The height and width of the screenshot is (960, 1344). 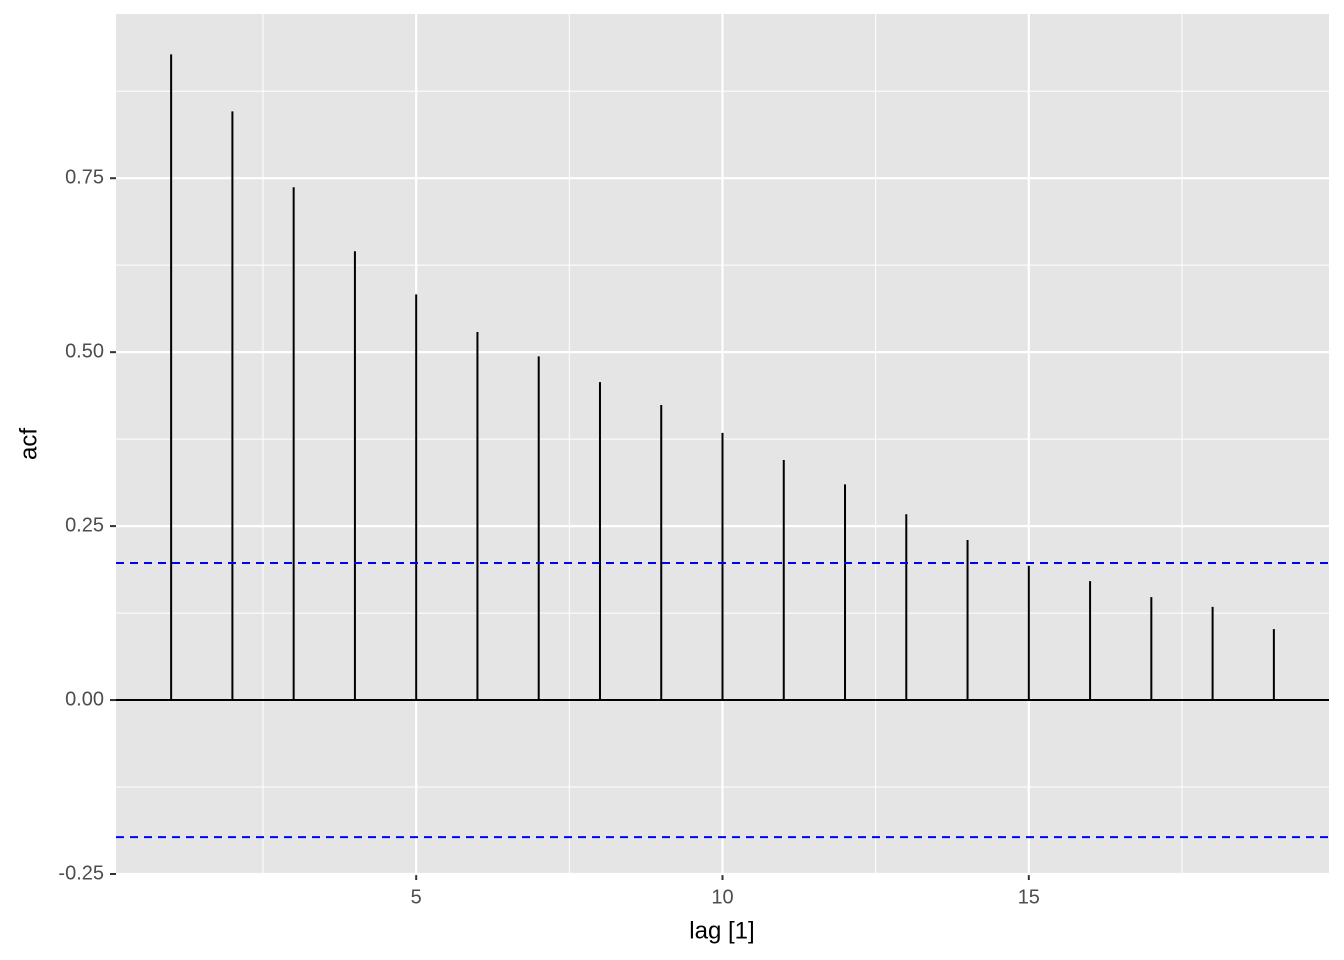 What do you see at coordinates (416, 897) in the screenshot?
I see `x-tick-label: 5` at bounding box center [416, 897].